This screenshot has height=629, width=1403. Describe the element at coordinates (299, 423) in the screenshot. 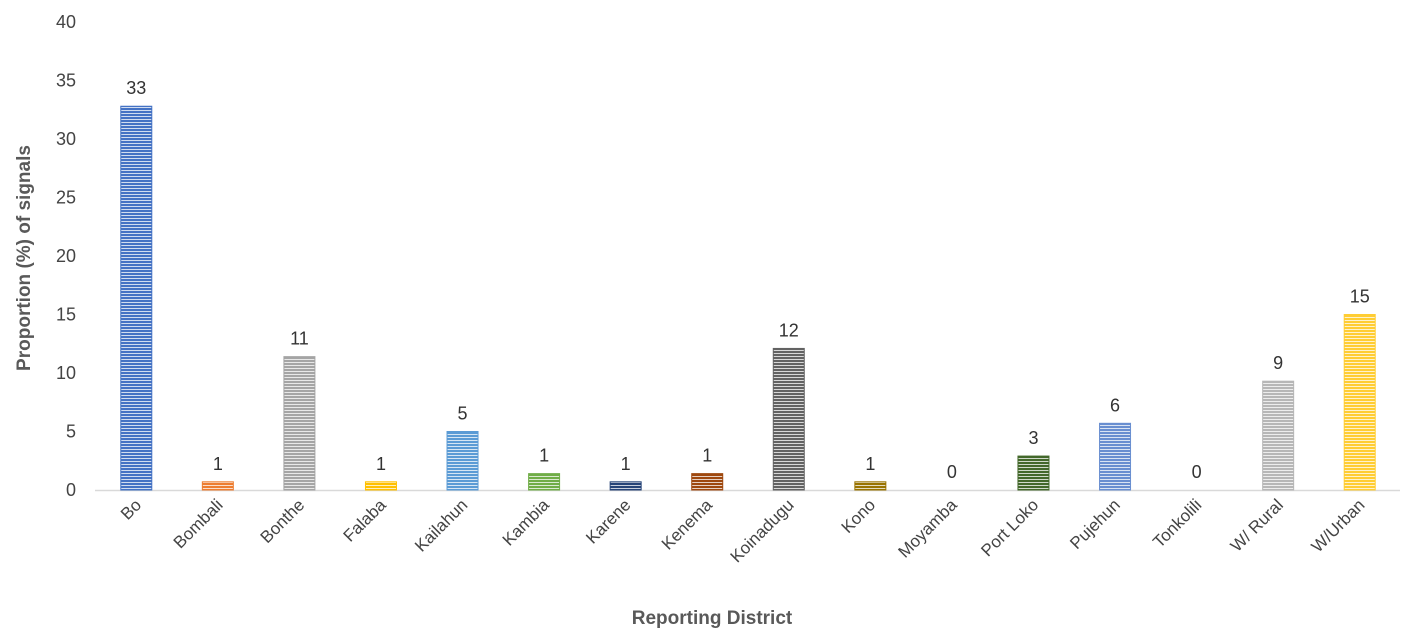

I see `bar-bonthe` at that location.